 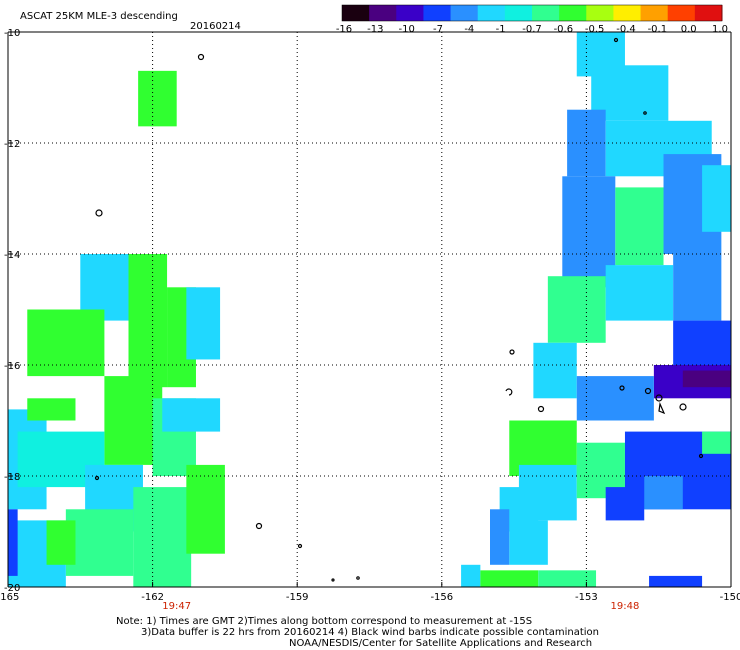 What do you see at coordinates (689, 29) in the screenshot?
I see `colorbar-tick-label: 0.0` at bounding box center [689, 29].